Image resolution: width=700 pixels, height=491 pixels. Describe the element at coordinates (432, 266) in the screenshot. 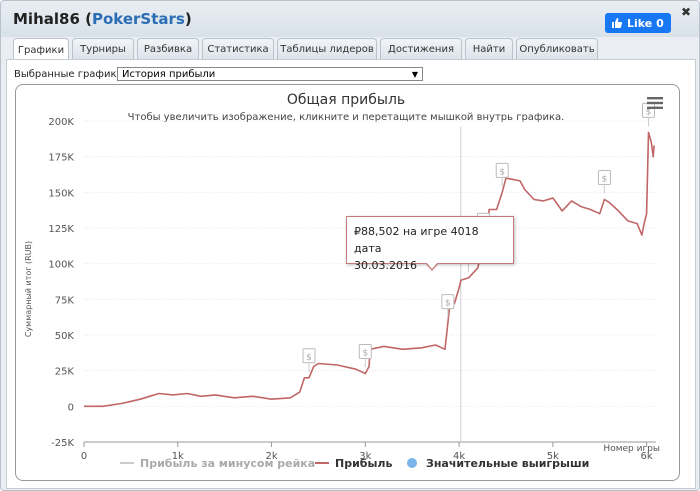

I see `tooltip-pointer` at that location.